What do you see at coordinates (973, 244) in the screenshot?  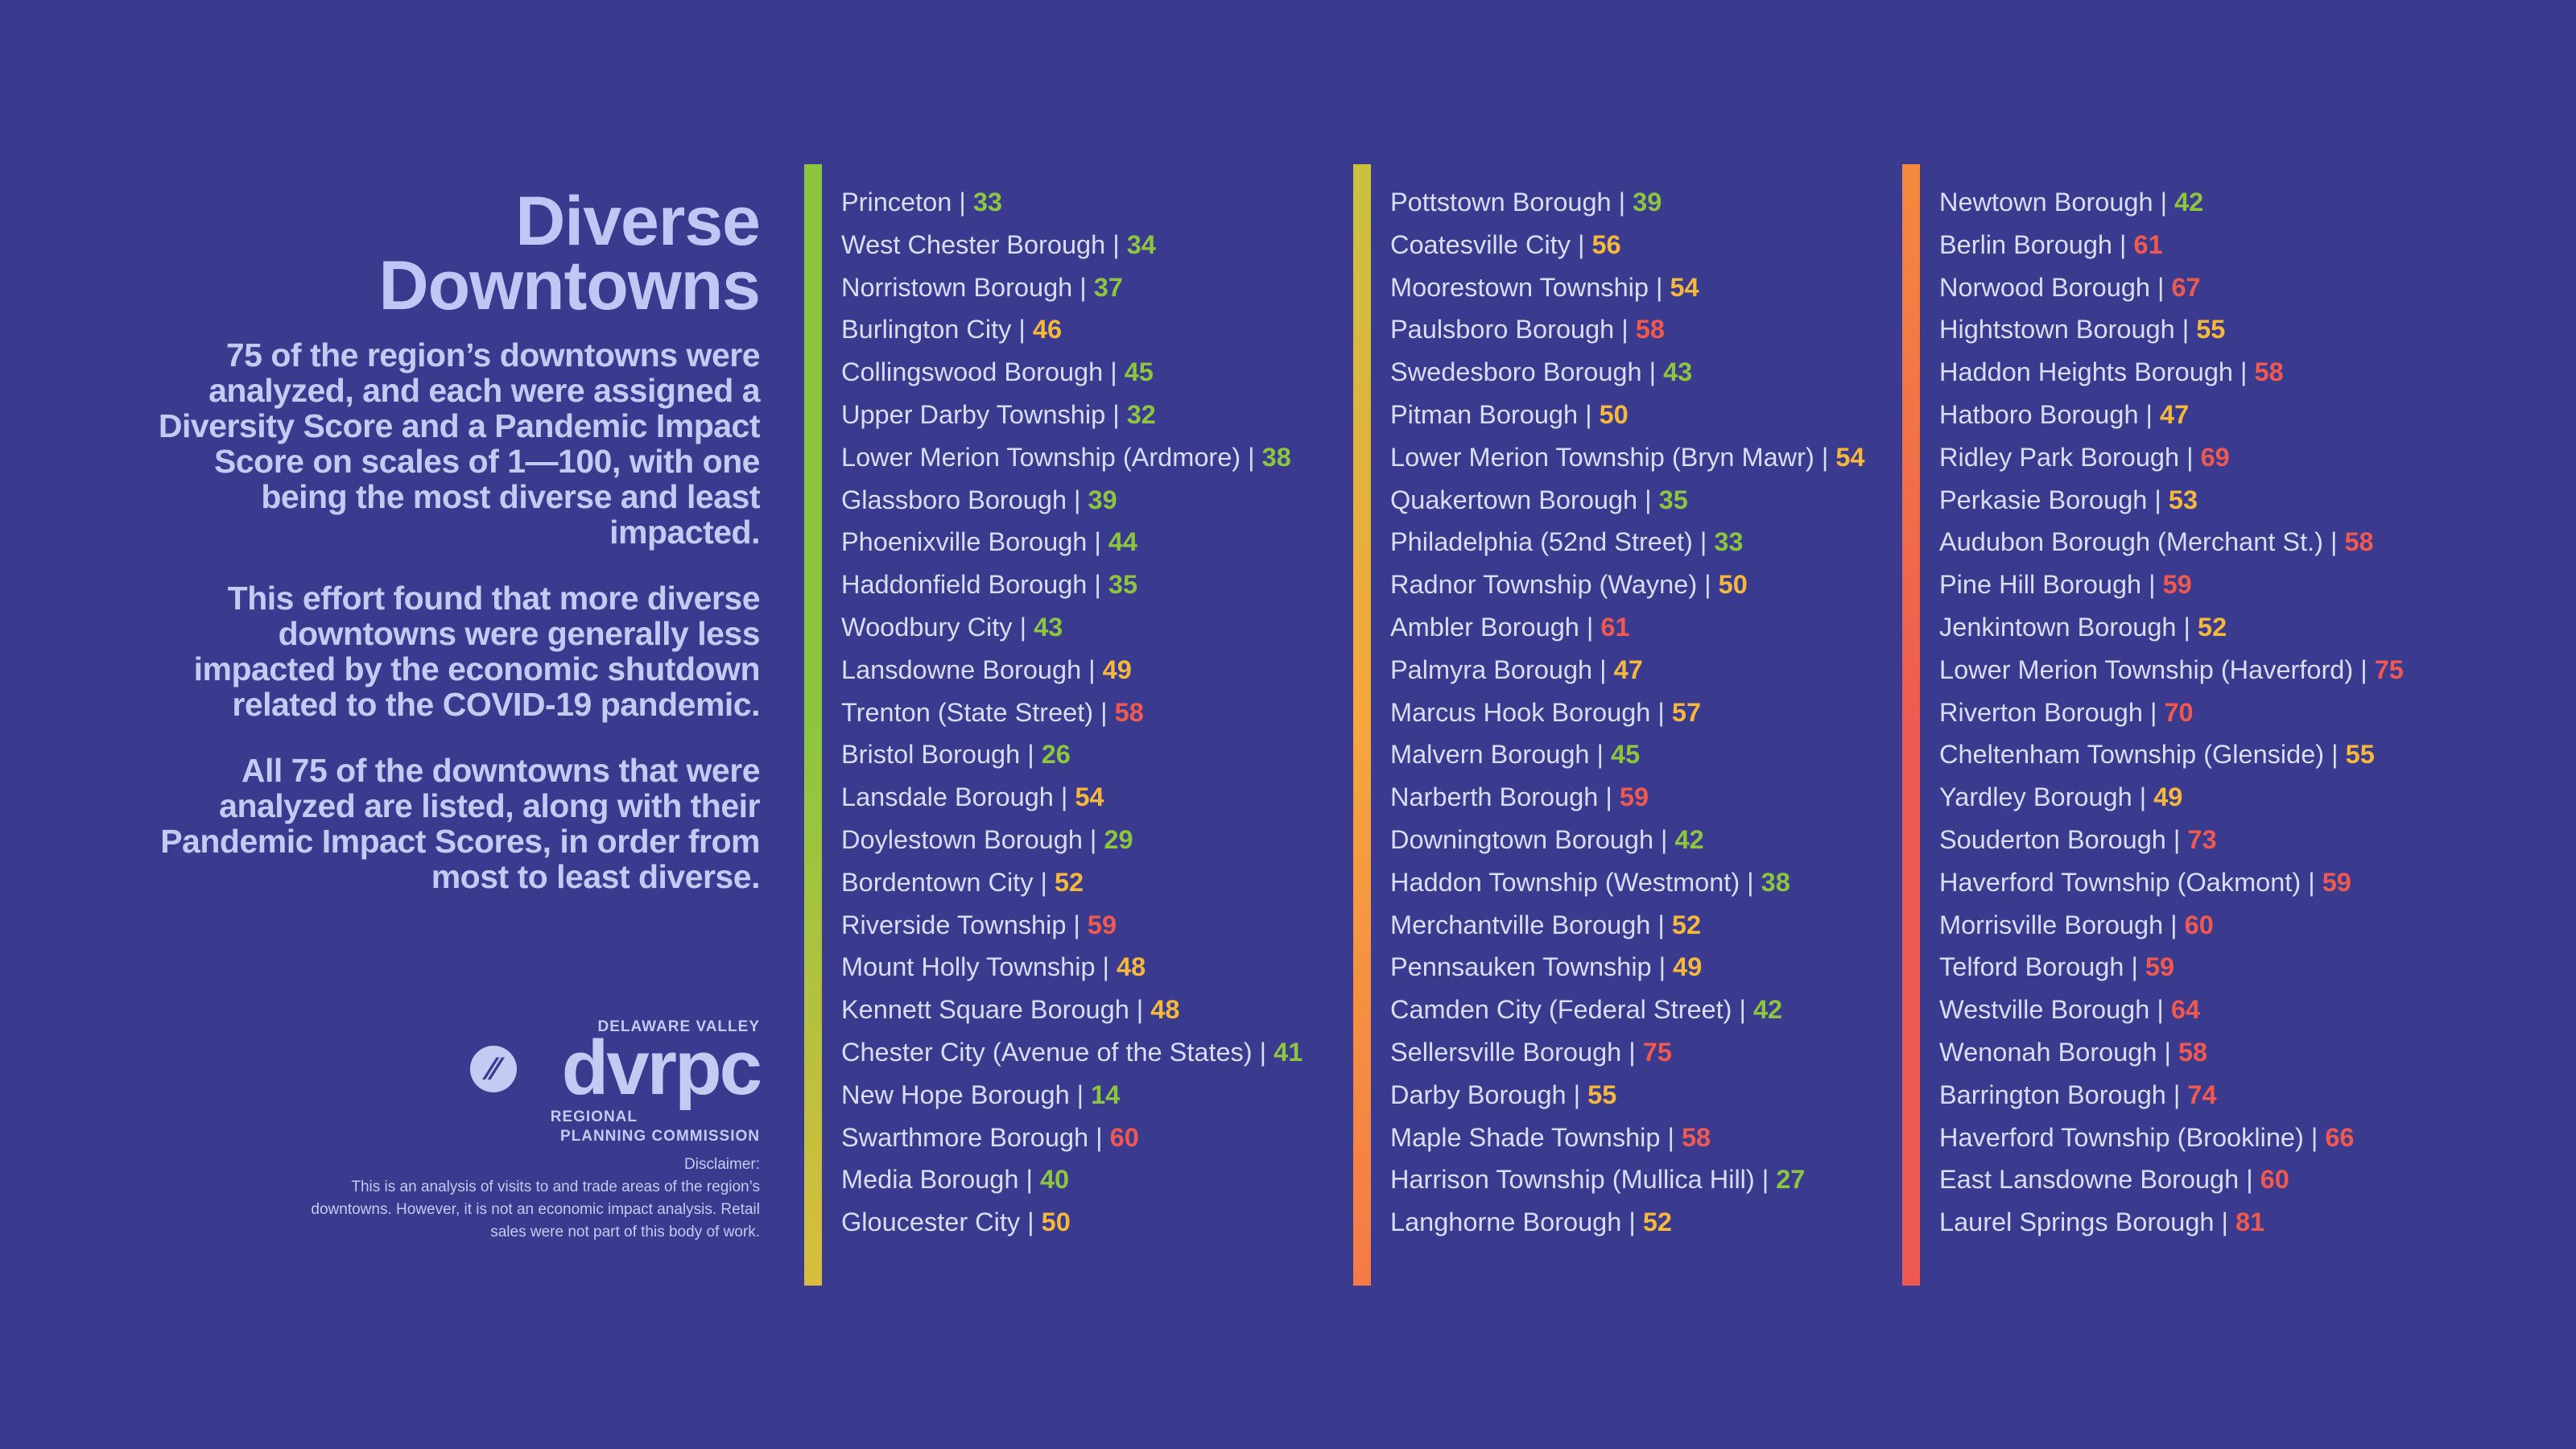 I see `downtown-name: West Chester Borough` at bounding box center [973, 244].